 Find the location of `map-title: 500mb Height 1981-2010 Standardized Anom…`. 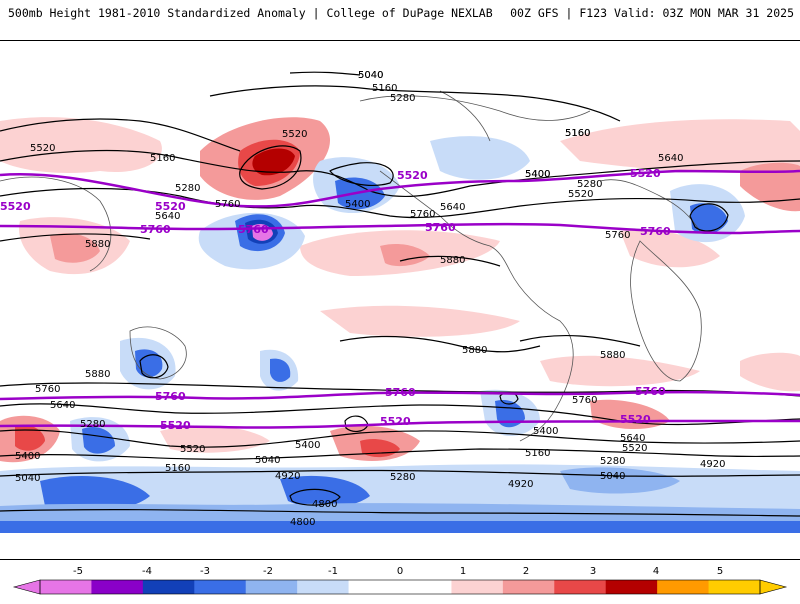

map-title: 500mb Height 1981-2010 Standardized Anom… is located at coordinates (250, 13).